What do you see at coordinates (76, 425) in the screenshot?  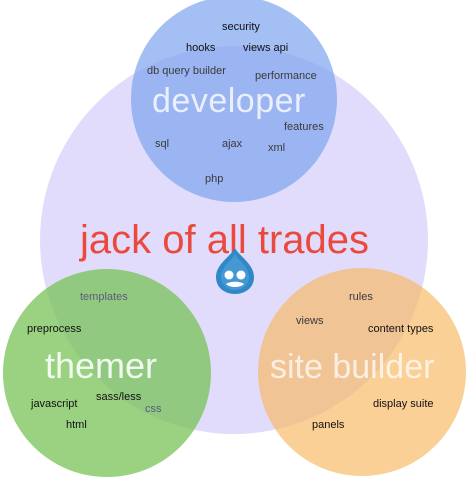 I see `tag-html: html` at bounding box center [76, 425].